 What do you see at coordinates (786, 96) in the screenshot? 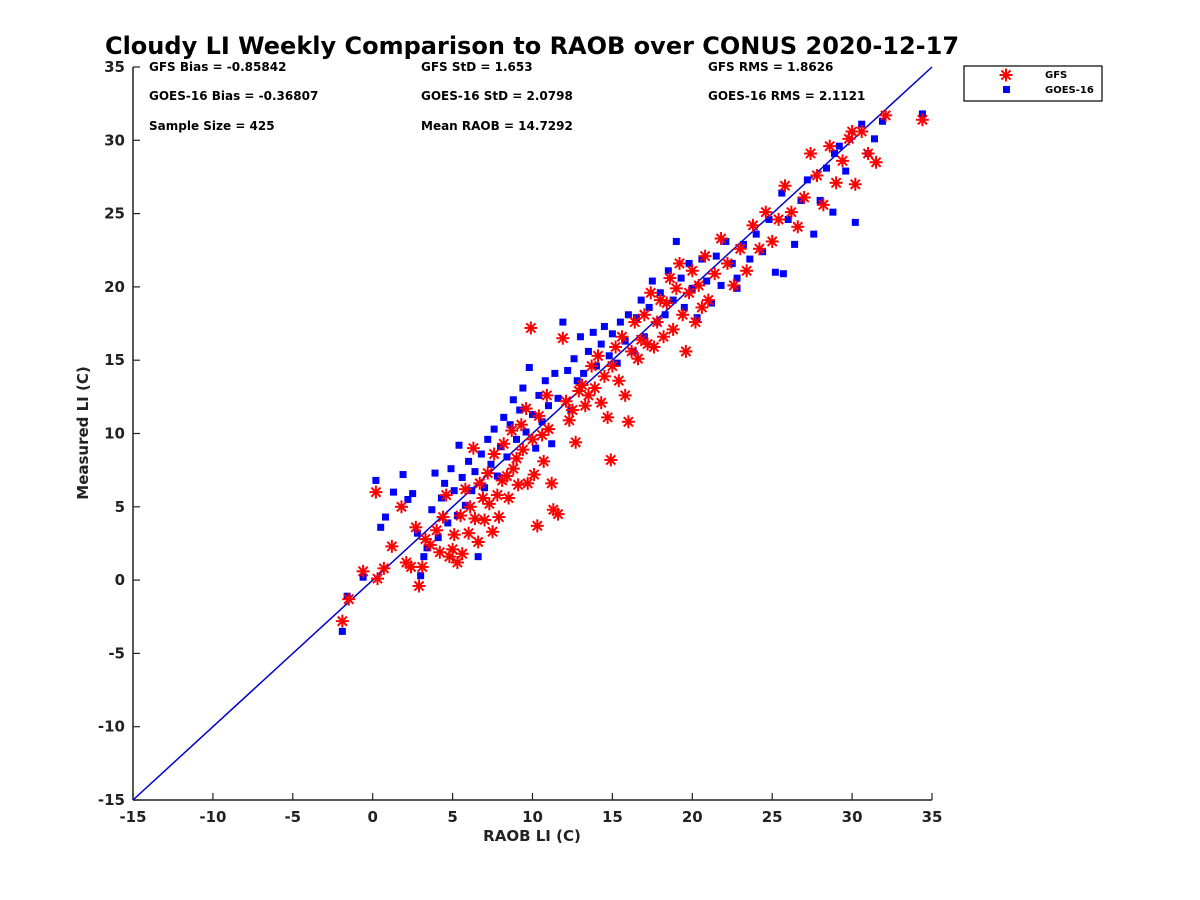
I see `stat-goes-rms: GOES-16 RMS = 2.1121` at bounding box center [786, 96].